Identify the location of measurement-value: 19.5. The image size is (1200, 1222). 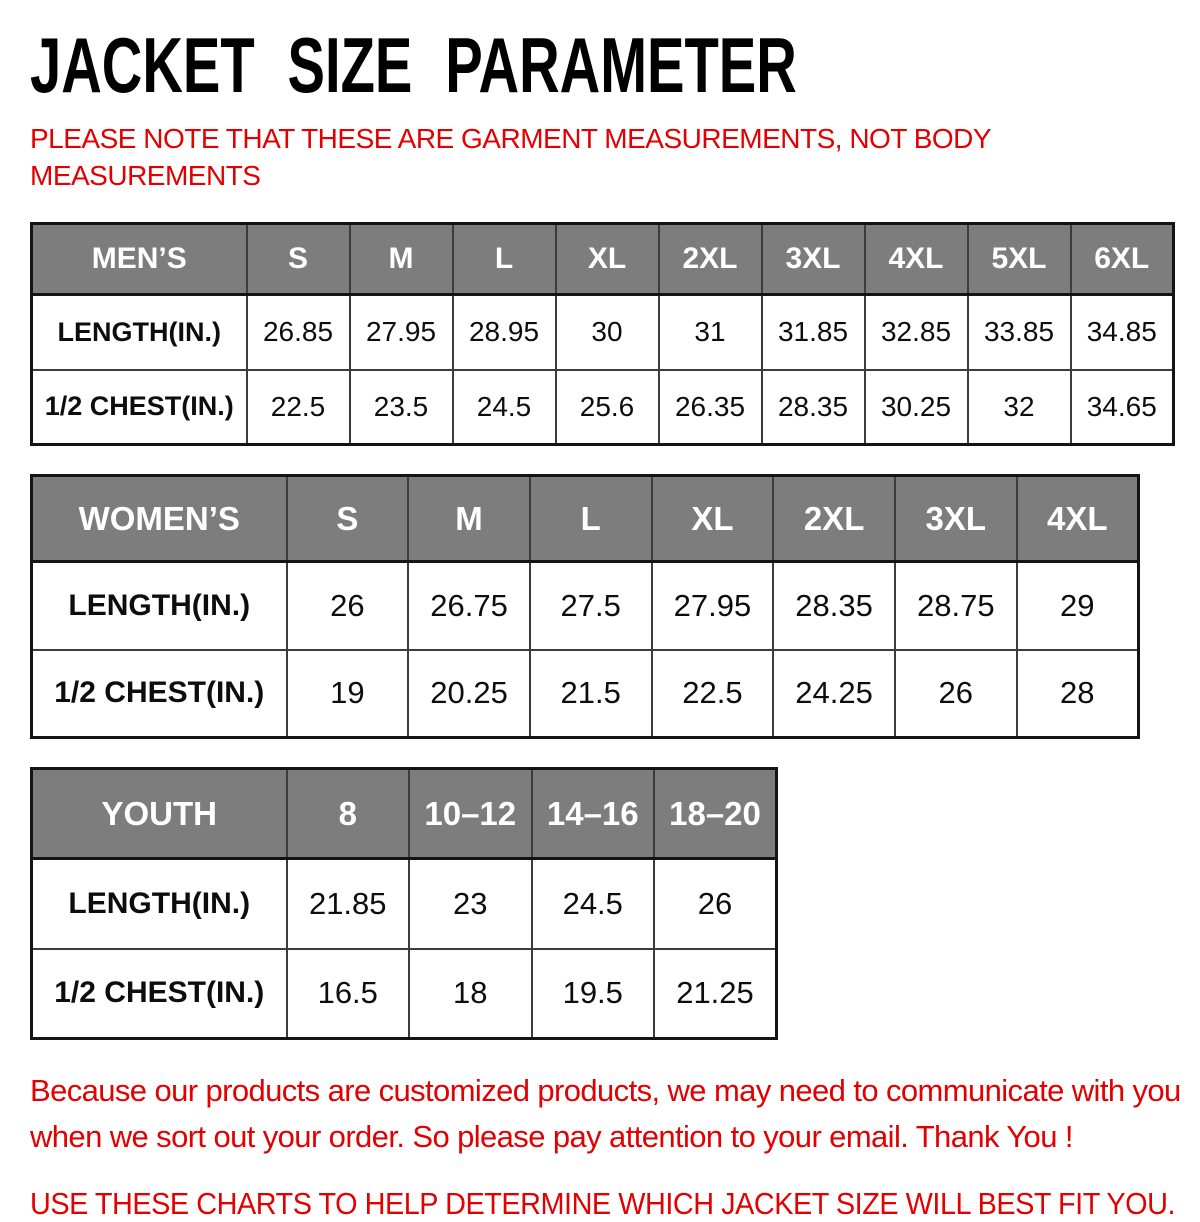
(592, 993).